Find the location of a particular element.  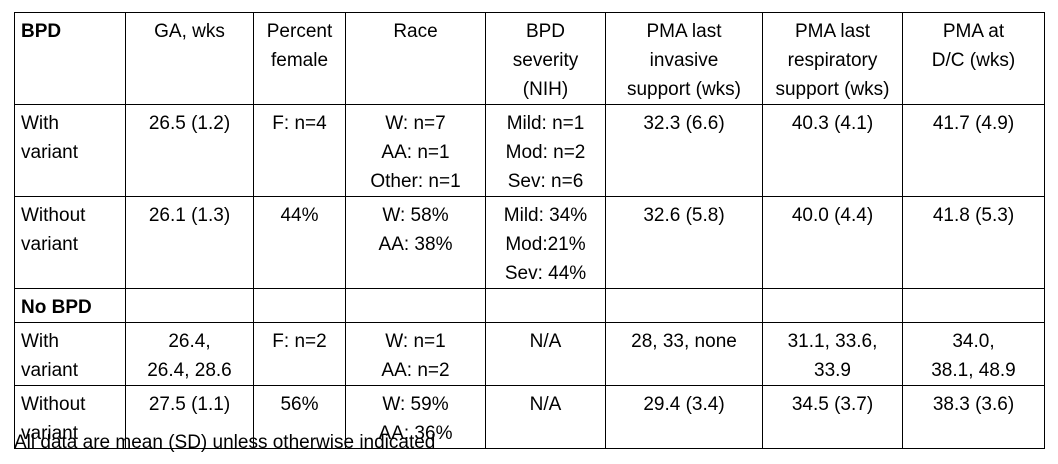

cell-severity: N/A is located at coordinates (545, 354).